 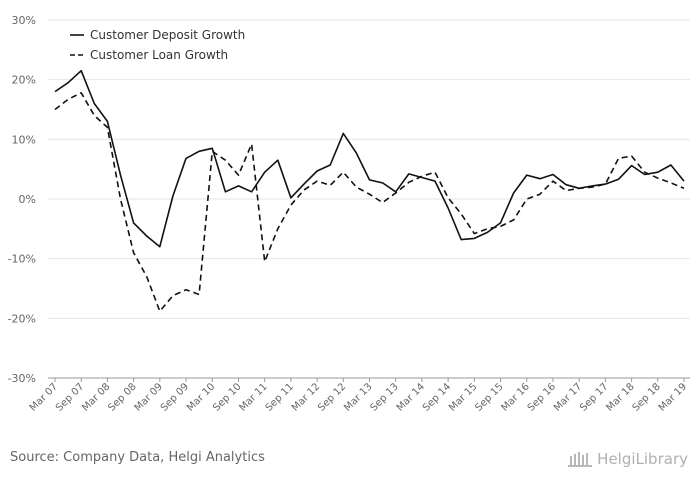 What do you see at coordinates (227, 397) in the screenshot?
I see `x-tick-label: Sep 10` at bounding box center [227, 397].